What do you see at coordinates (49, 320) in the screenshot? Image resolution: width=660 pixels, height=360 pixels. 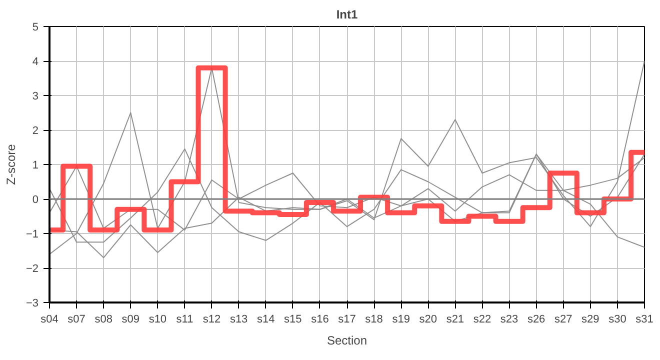 I see `x-tick-label: s04` at bounding box center [49, 320].